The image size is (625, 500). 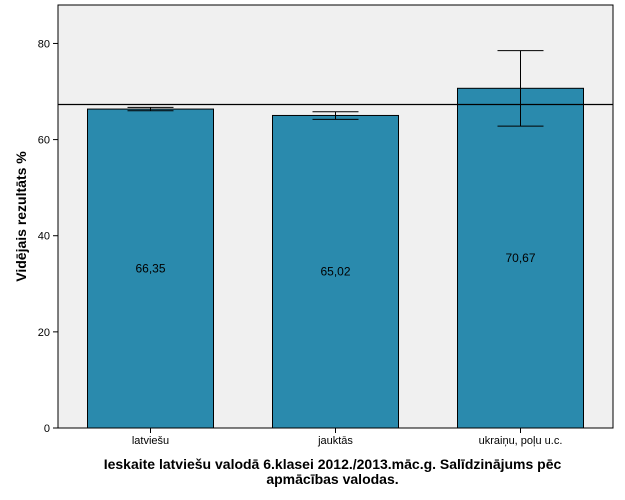 I want to click on y-axis: 0 20 40 60 80, so click(x=48, y=236).